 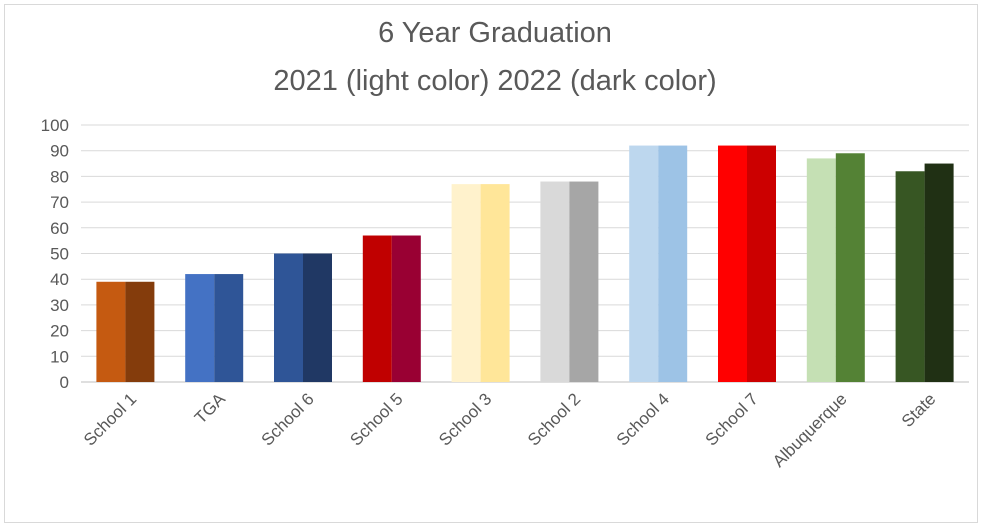 What do you see at coordinates (919, 410) in the screenshot?
I see `x-tick-label: State` at bounding box center [919, 410].